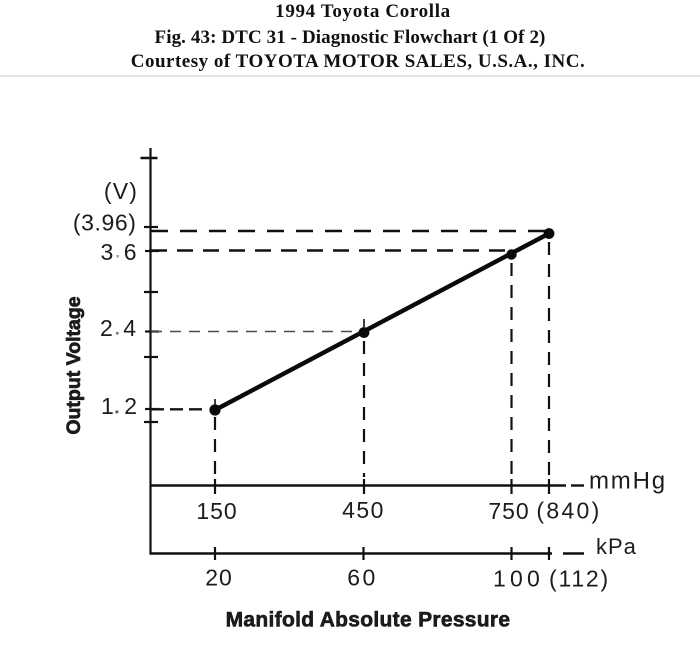  Describe the element at coordinates (518, 579) in the screenshot. I see `svg-text: 100` at that location.